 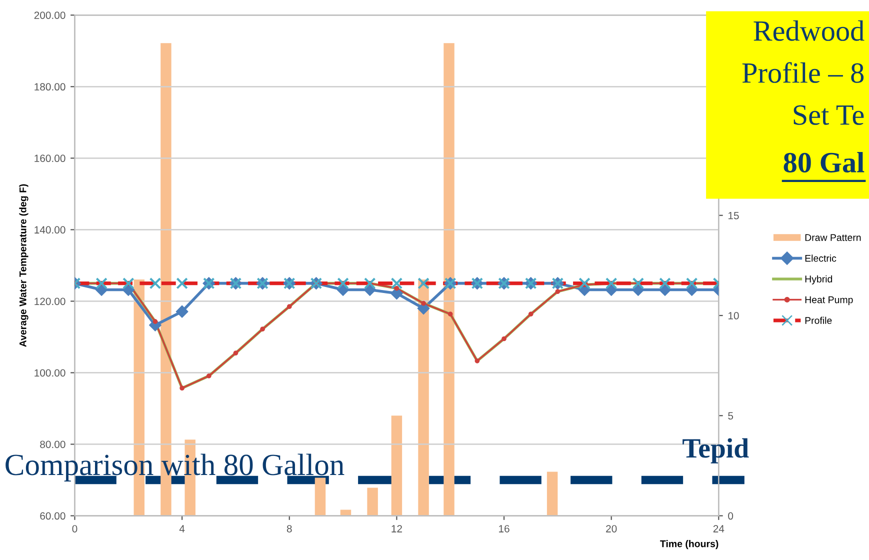 What do you see at coordinates (53, 444) in the screenshot?
I see `y-tick-label: 80.00` at bounding box center [53, 444].